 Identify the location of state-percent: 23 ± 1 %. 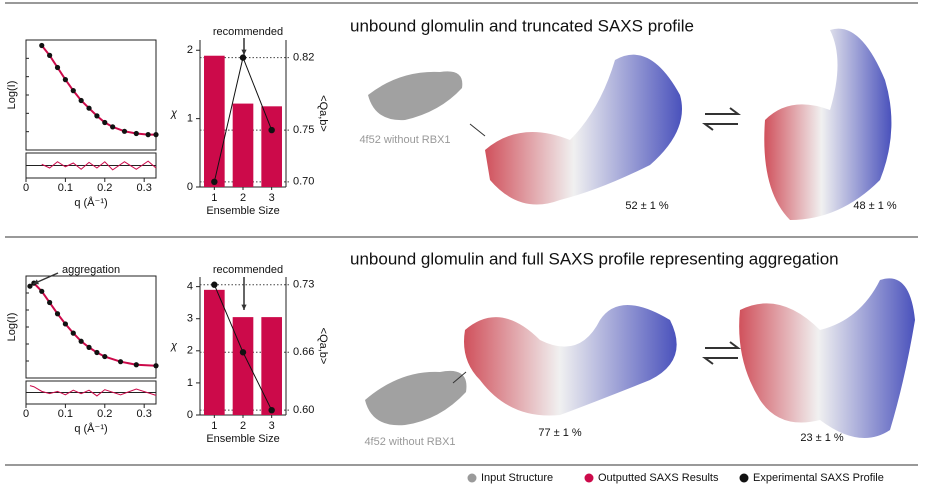
(822, 438).